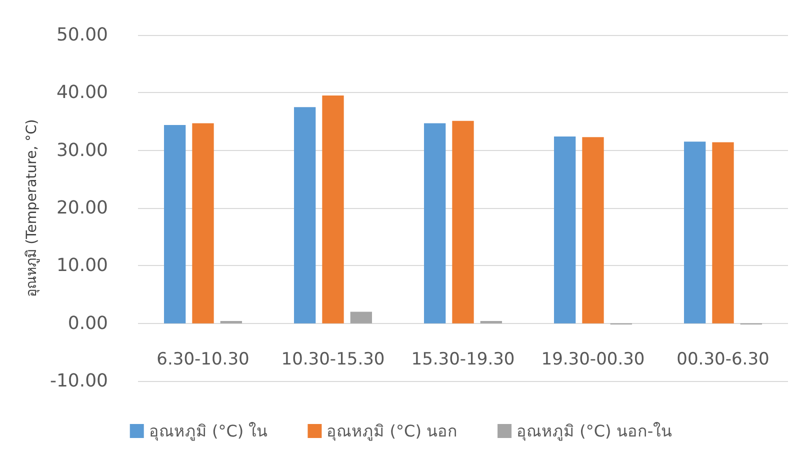  I want to click on y-axis-title: อุณหภูมิ (Temperature, °C), so click(32, 208).